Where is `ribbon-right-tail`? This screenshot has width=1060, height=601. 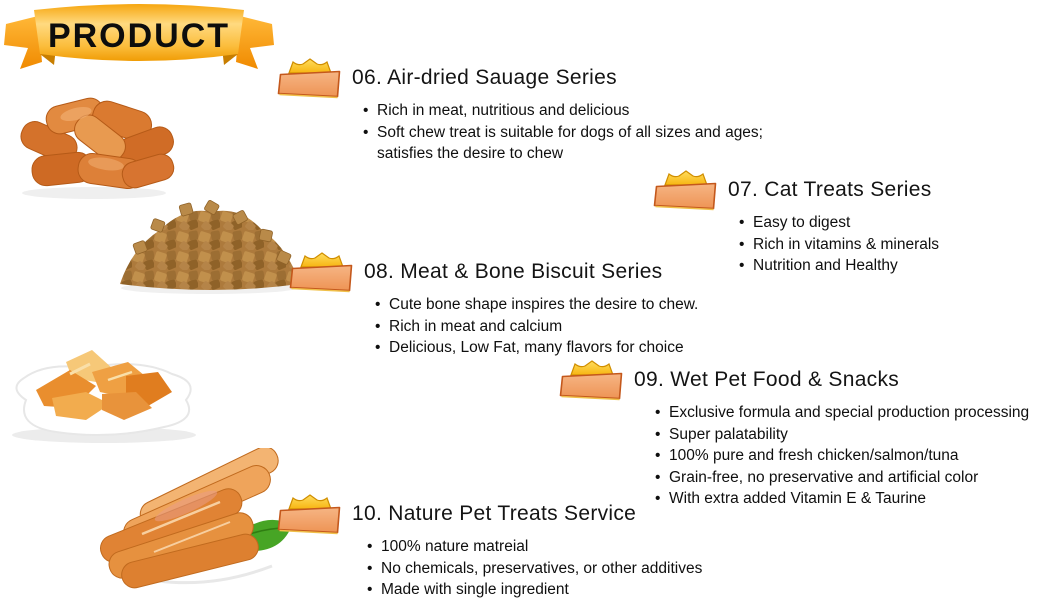 ribbon-right-tail is located at coordinates (255, 42).